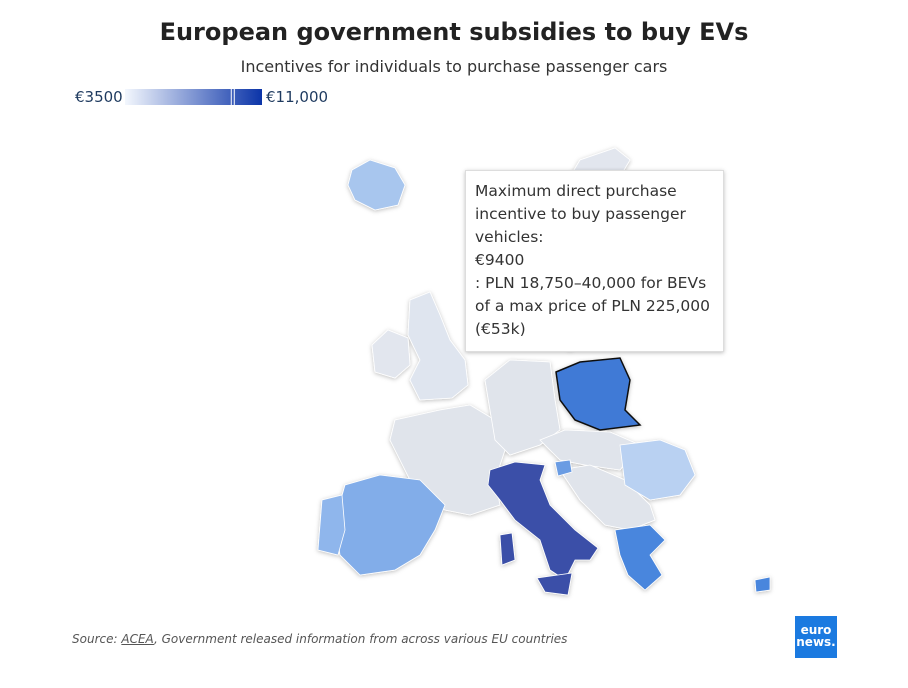 This screenshot has width=908, height=688. What do you see at coordinates (563, 468) in the screenshot?
I see `slovenia` at bounding box center [563, 468].